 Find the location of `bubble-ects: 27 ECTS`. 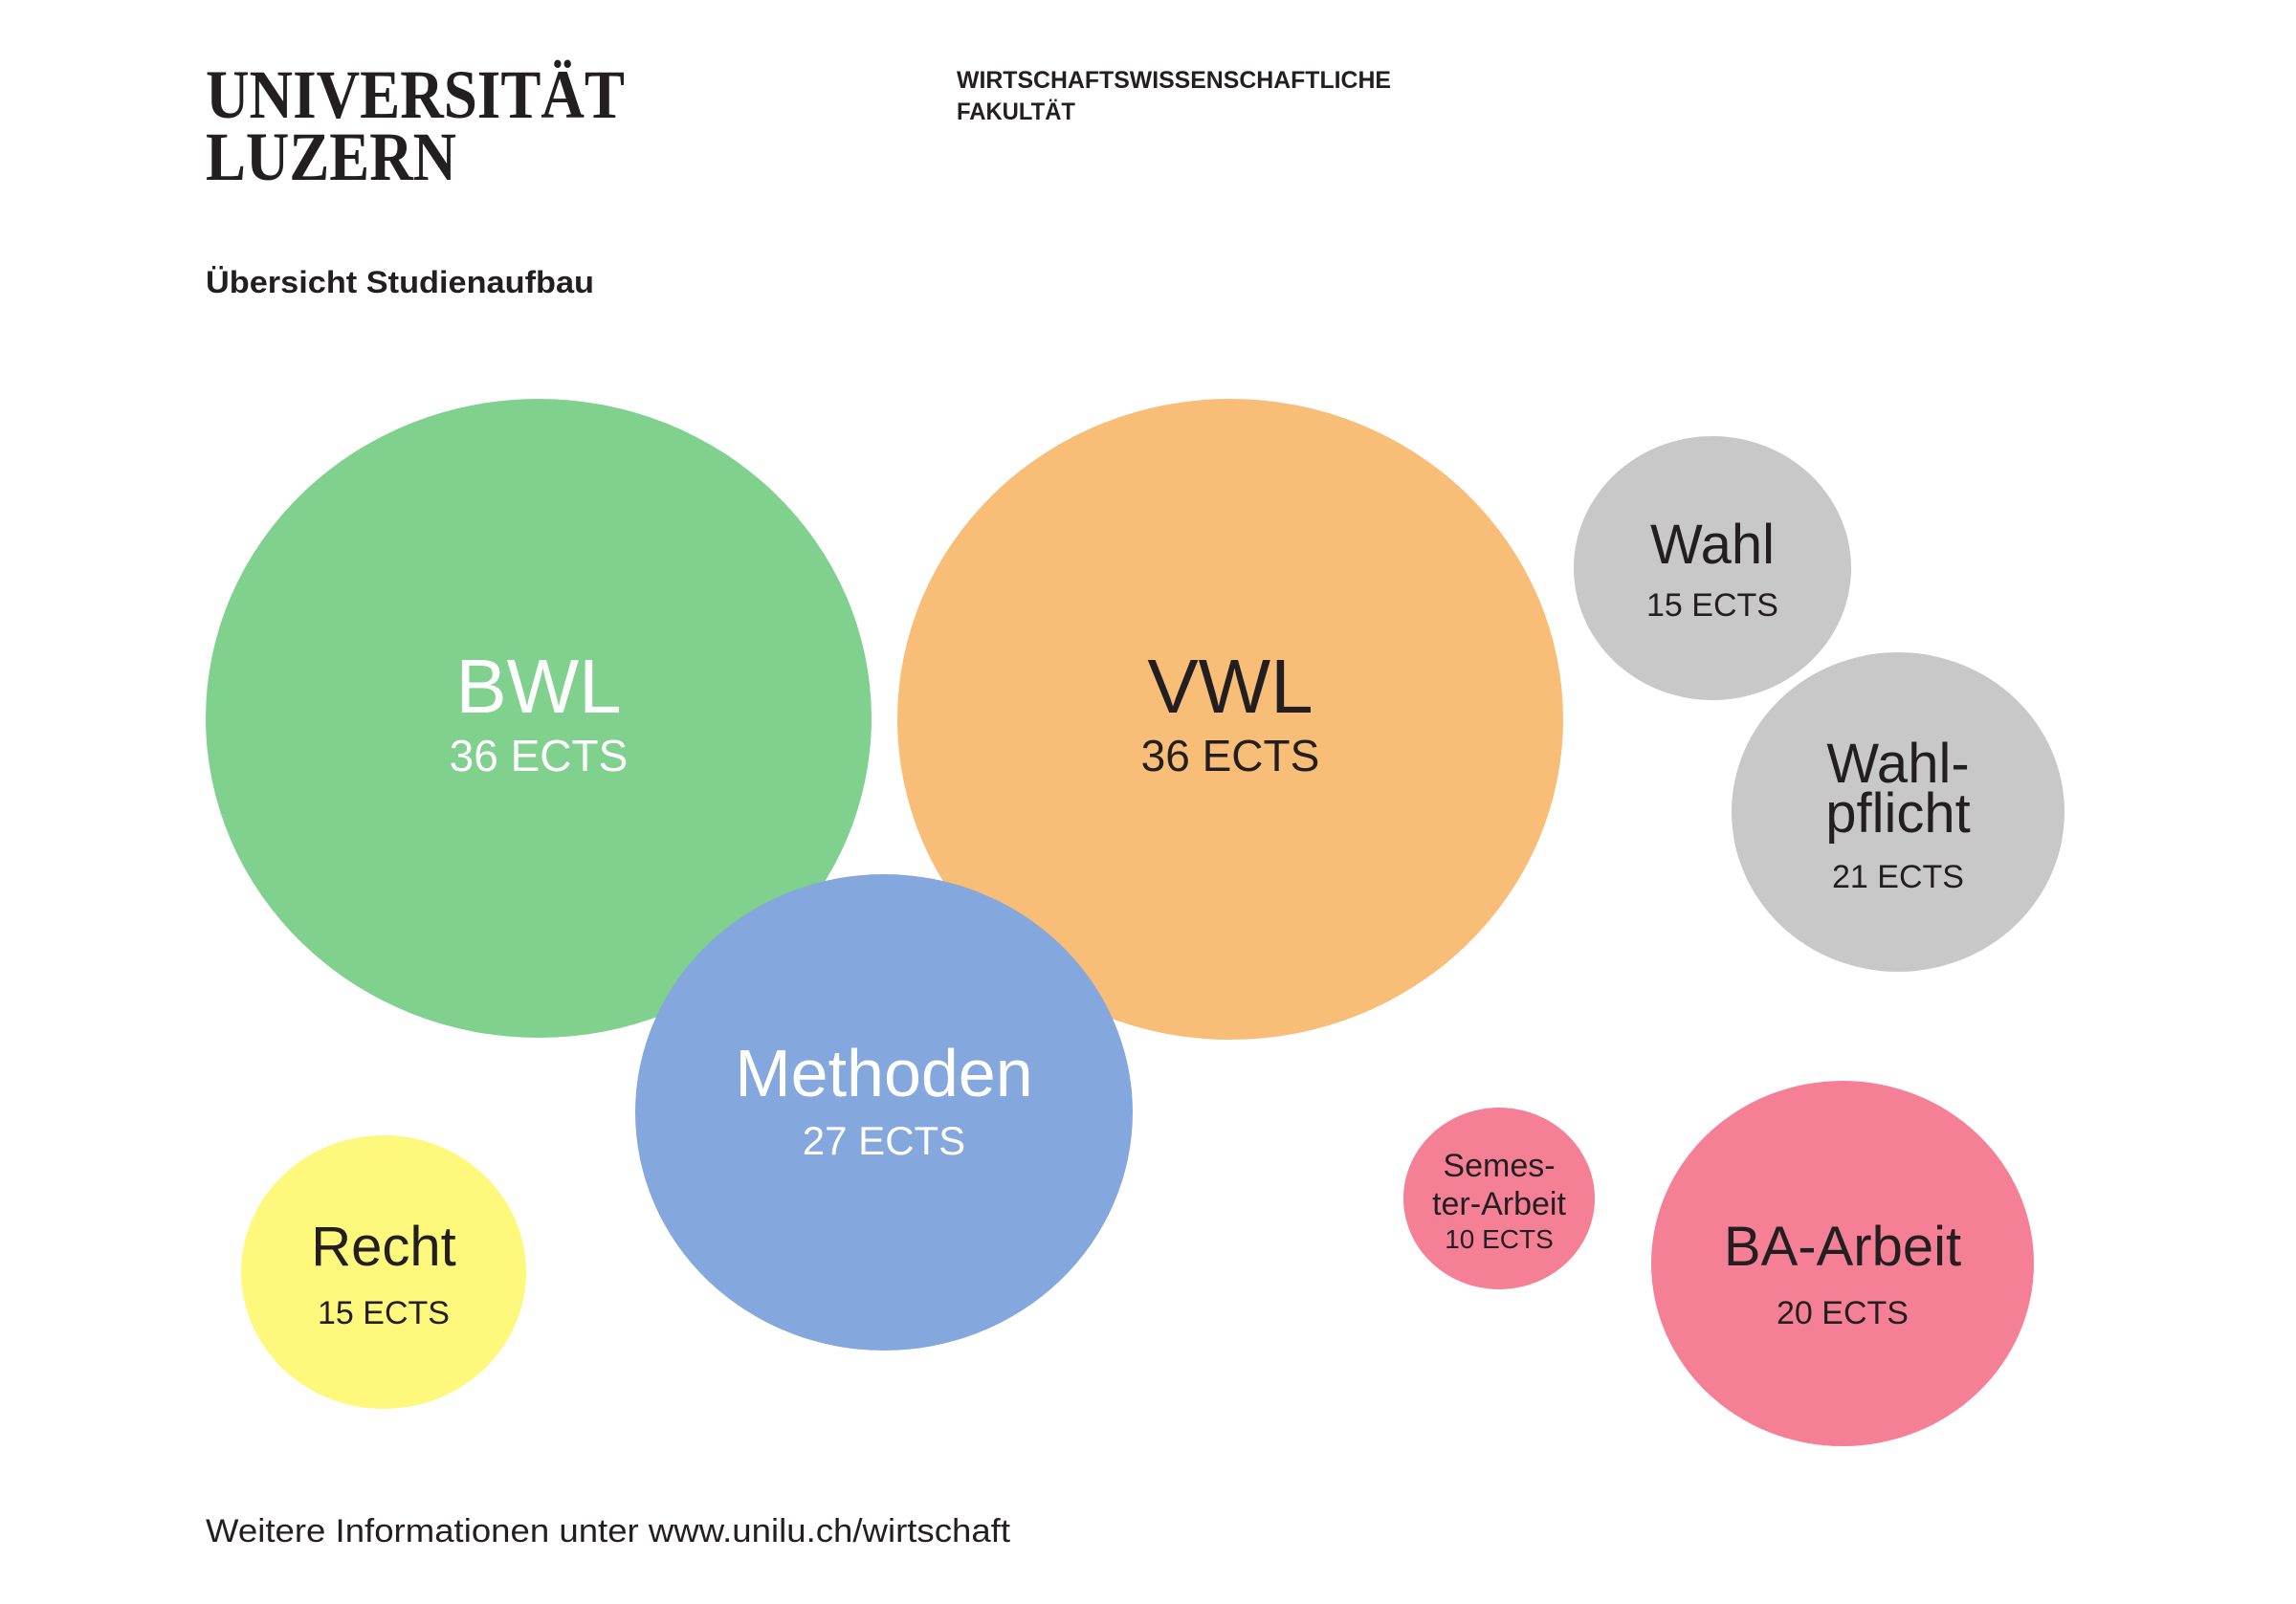

bubble-ects: 27 ECTS is located at coordinates (884, 1140).